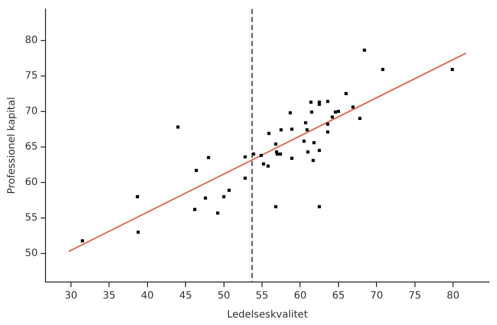 The height and width of the screenshot is (325, 497). What do you see at coordinates (223, 296) in the screenshot?
I see `x-tick-label: 50` at bounding box center [223, 296].